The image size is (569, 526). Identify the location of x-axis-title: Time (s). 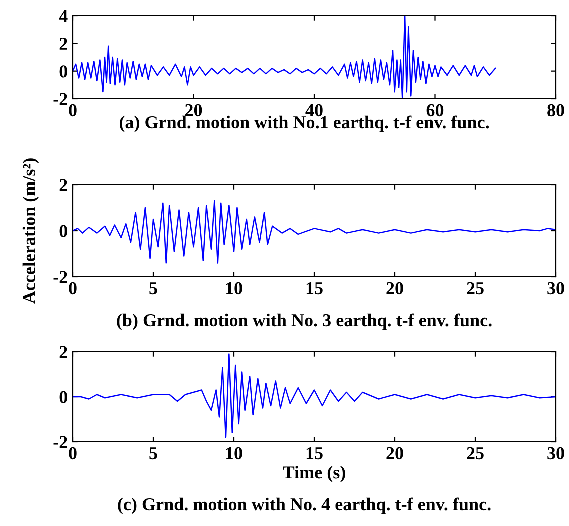
(314, 474).